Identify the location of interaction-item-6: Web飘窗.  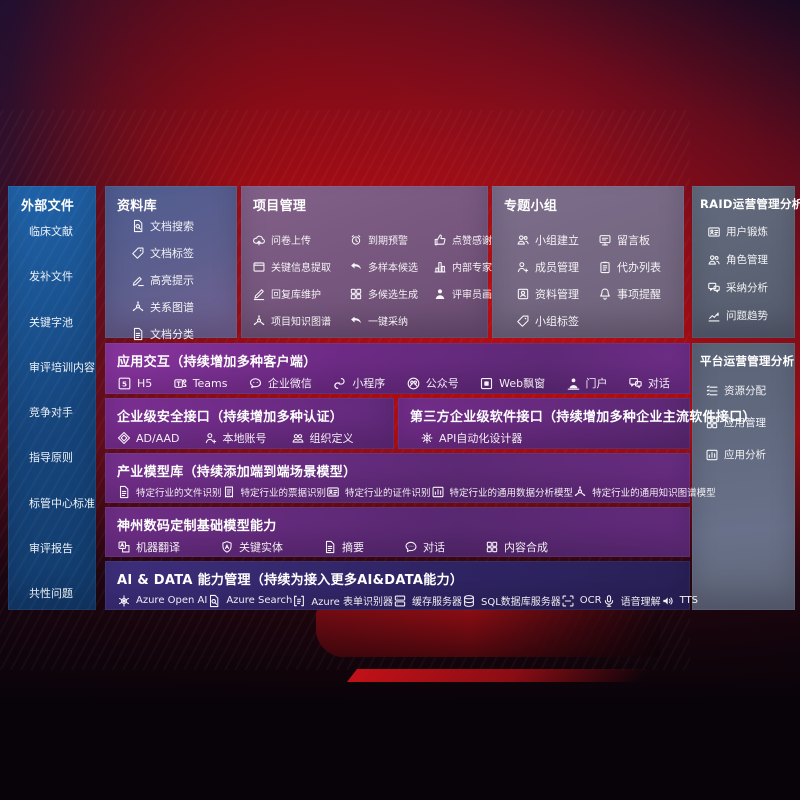
(512, 383).